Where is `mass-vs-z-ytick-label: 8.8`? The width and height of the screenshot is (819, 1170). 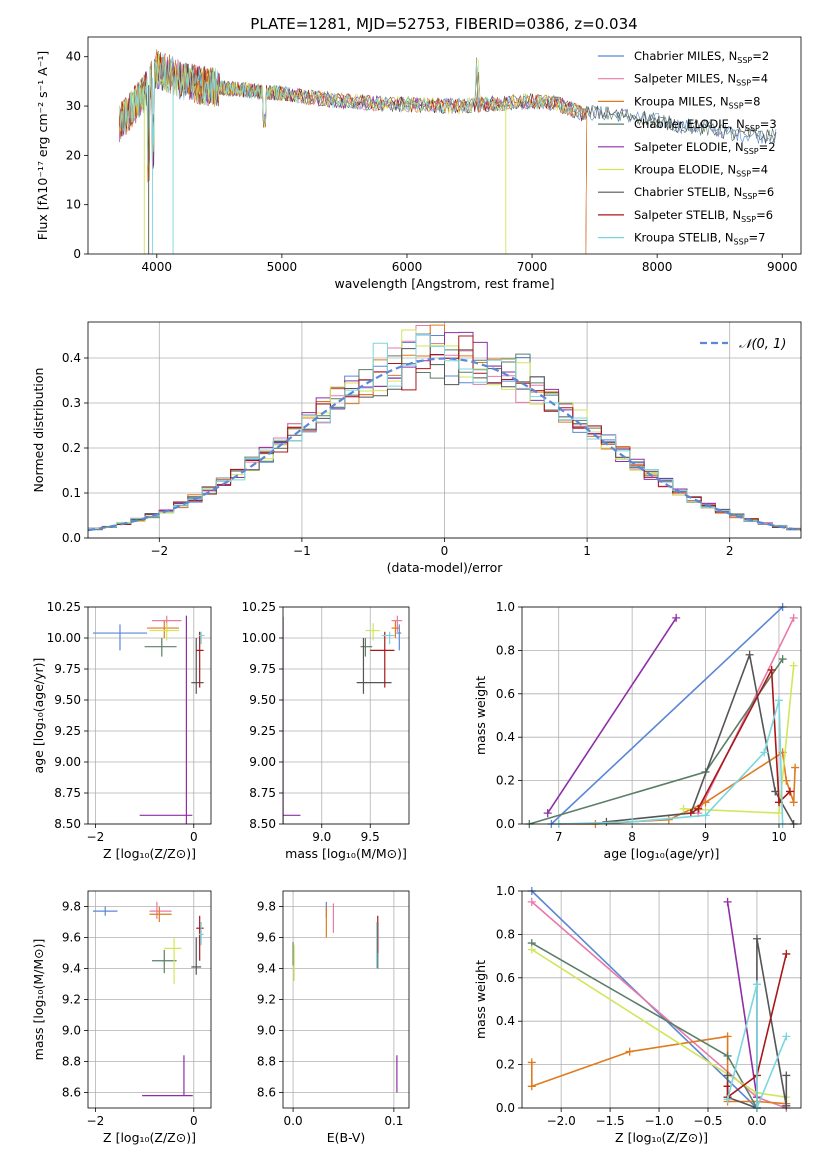
mass-vs-z-ytick-label: 8.8 is located at coordinates (71, 1062).